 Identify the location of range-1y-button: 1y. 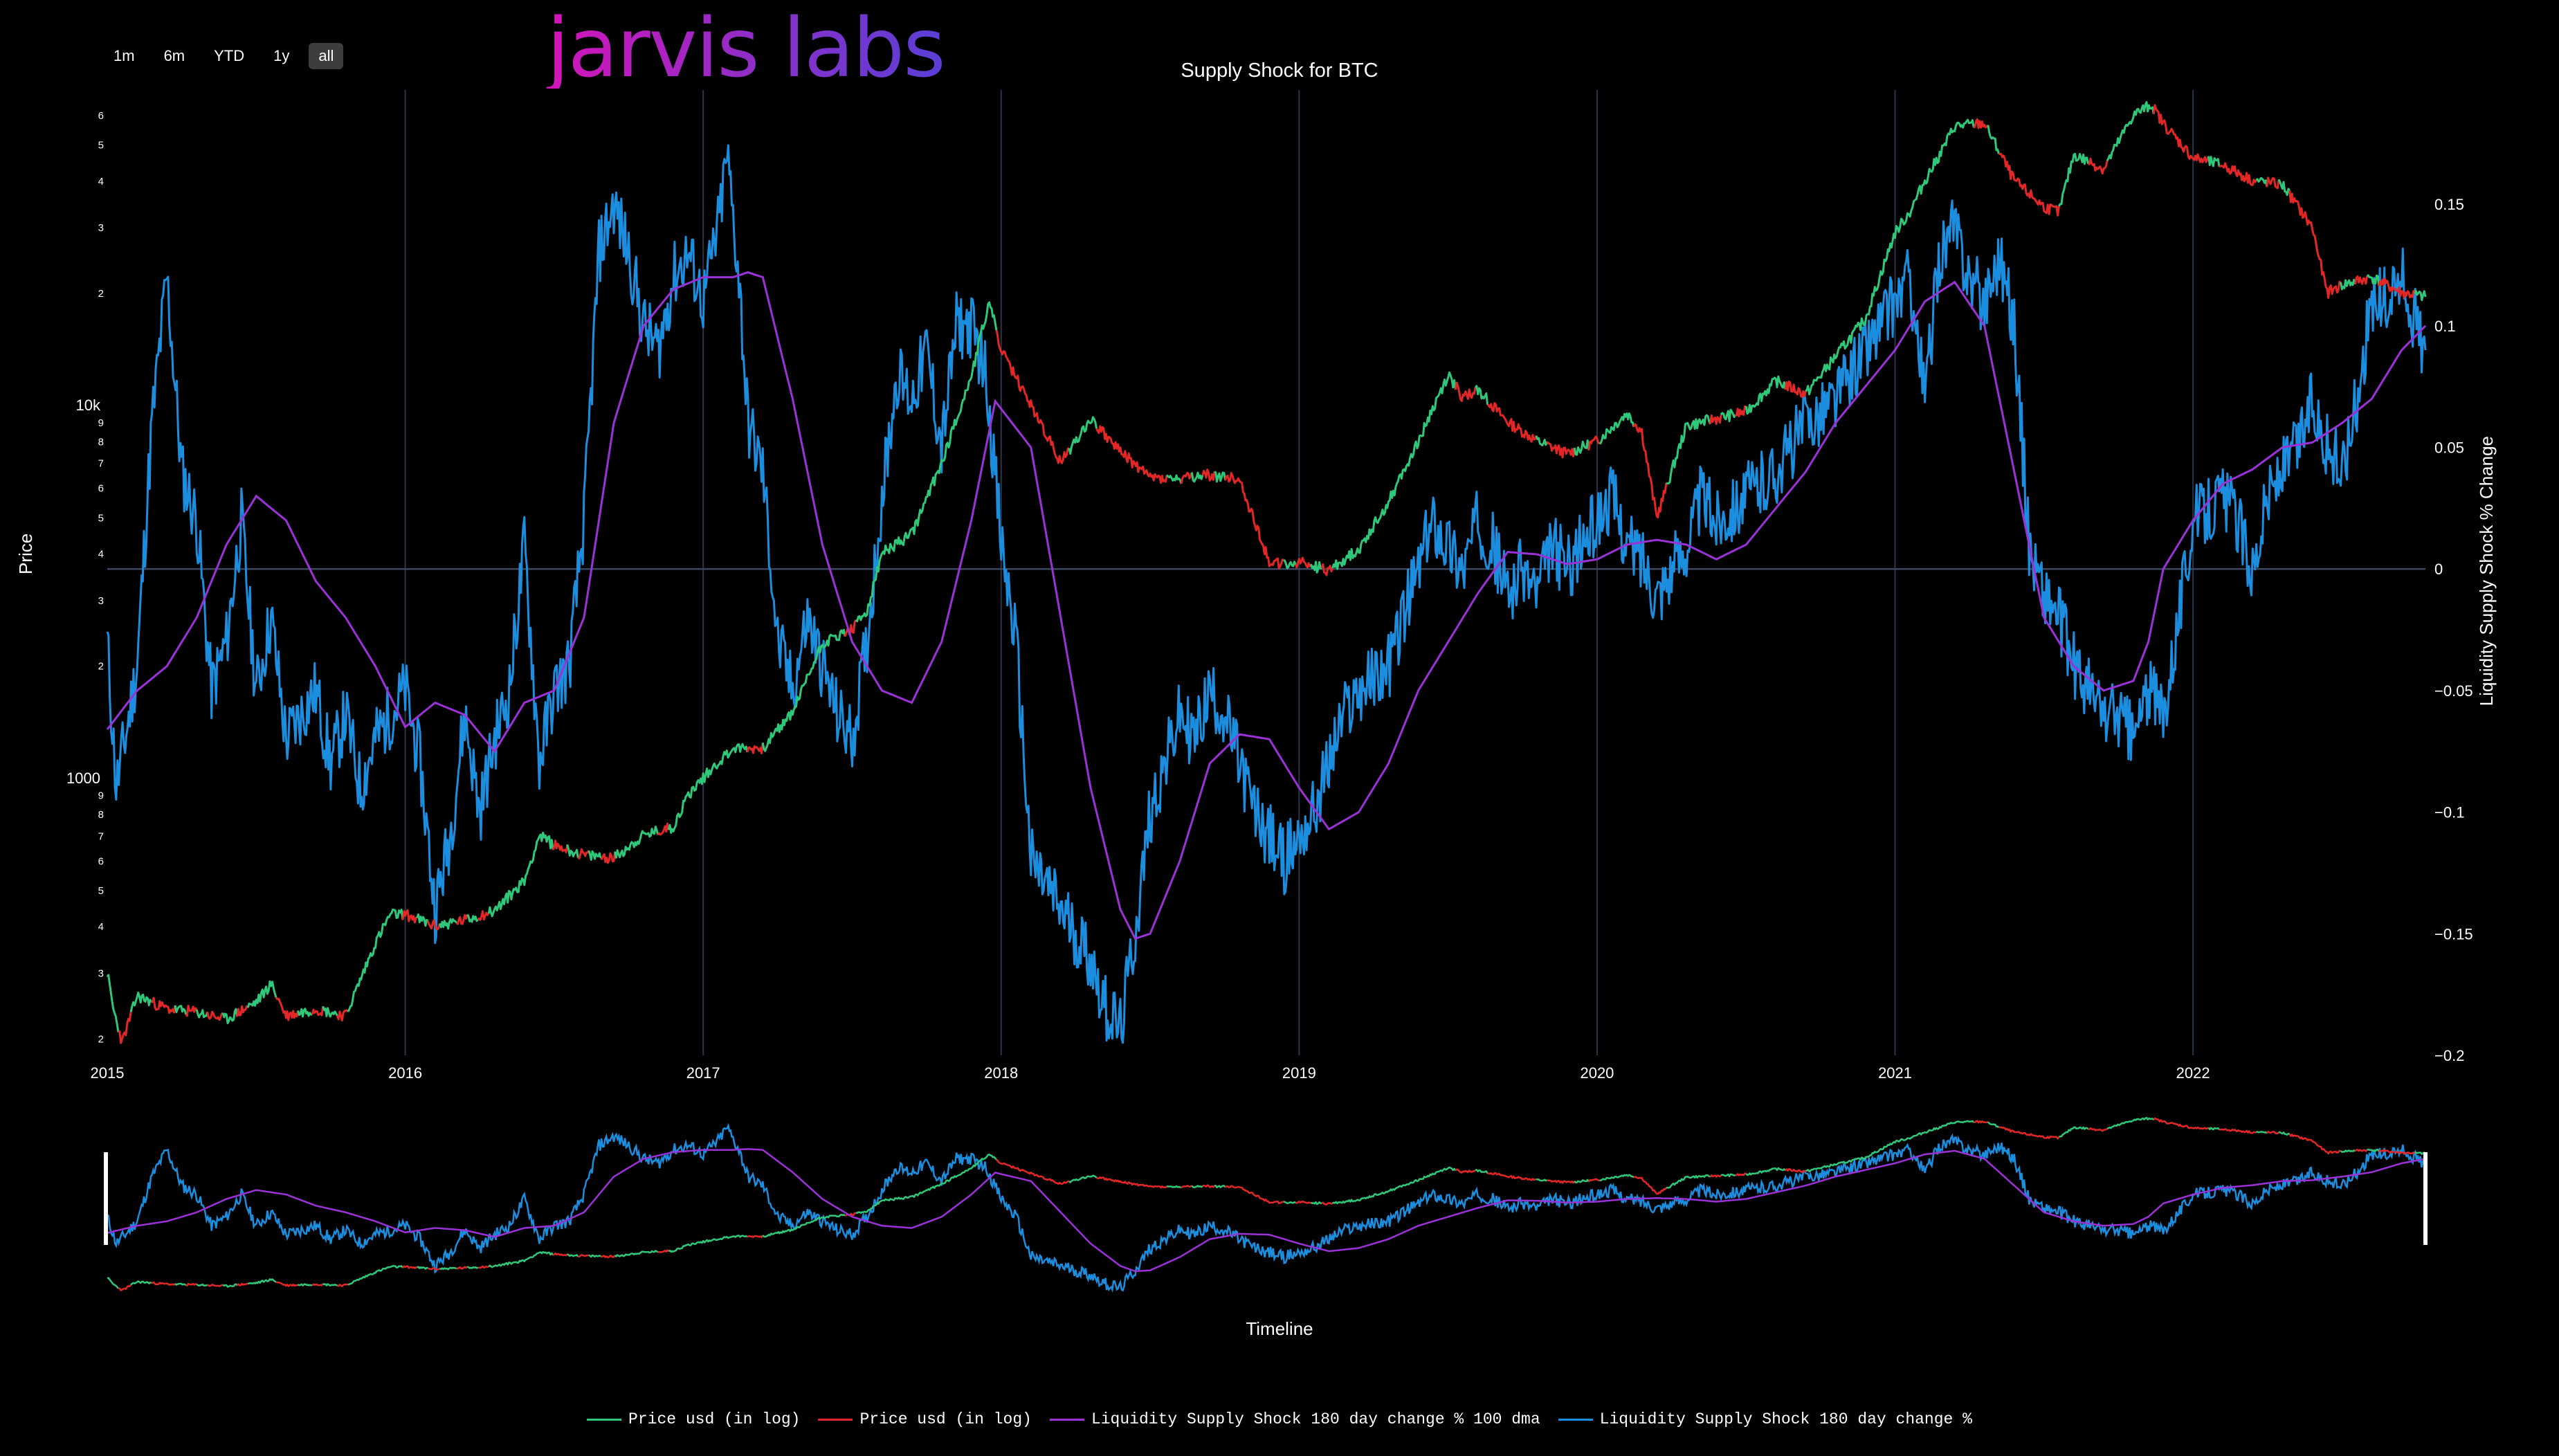
(281, 56).